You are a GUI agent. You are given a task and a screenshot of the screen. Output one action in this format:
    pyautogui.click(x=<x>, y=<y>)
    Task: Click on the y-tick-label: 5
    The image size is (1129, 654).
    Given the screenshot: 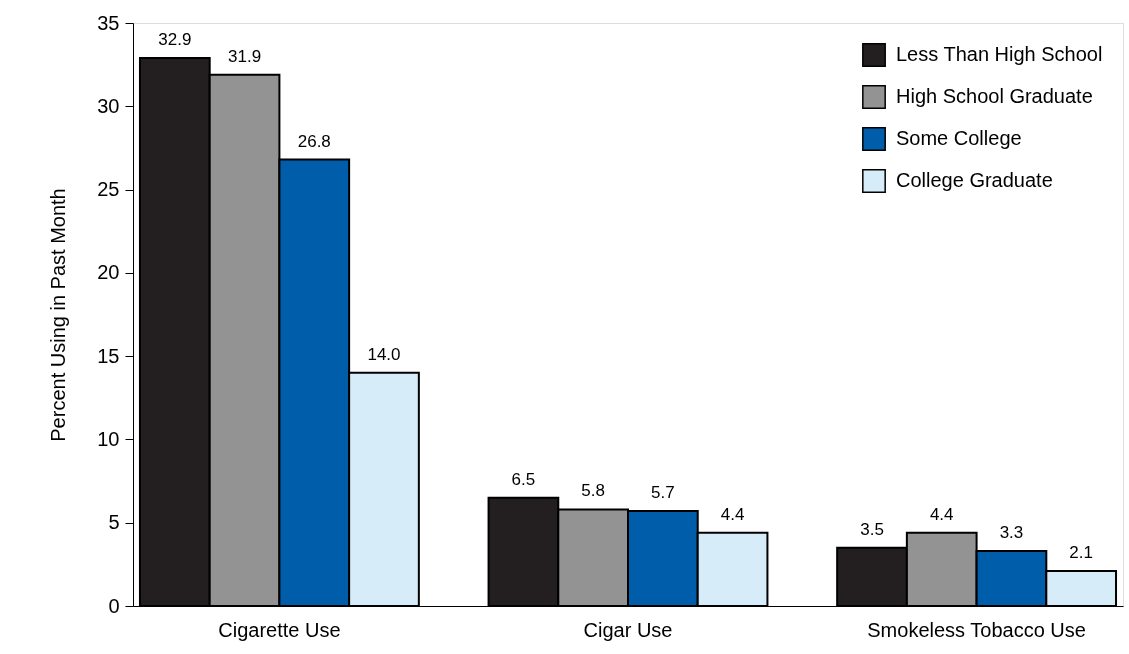 What is the action you would take?
    pyautogui.click(x=114, y=522)
    